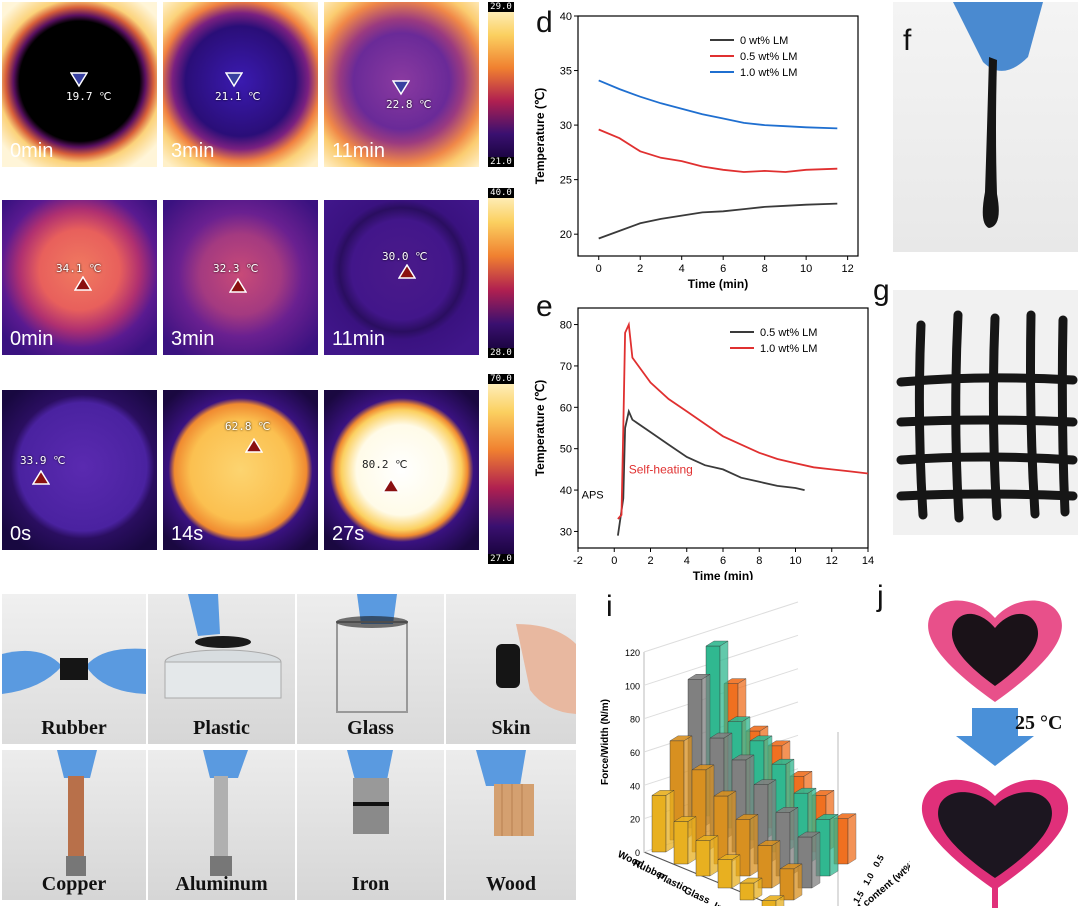 Image resolution: width=1080 pixels, height=908 pixels. What do you see at coordinates (248, 426) in the screenshot?
I see `temp-reading: 62.8 ℃` at bounding box center [248, 426].